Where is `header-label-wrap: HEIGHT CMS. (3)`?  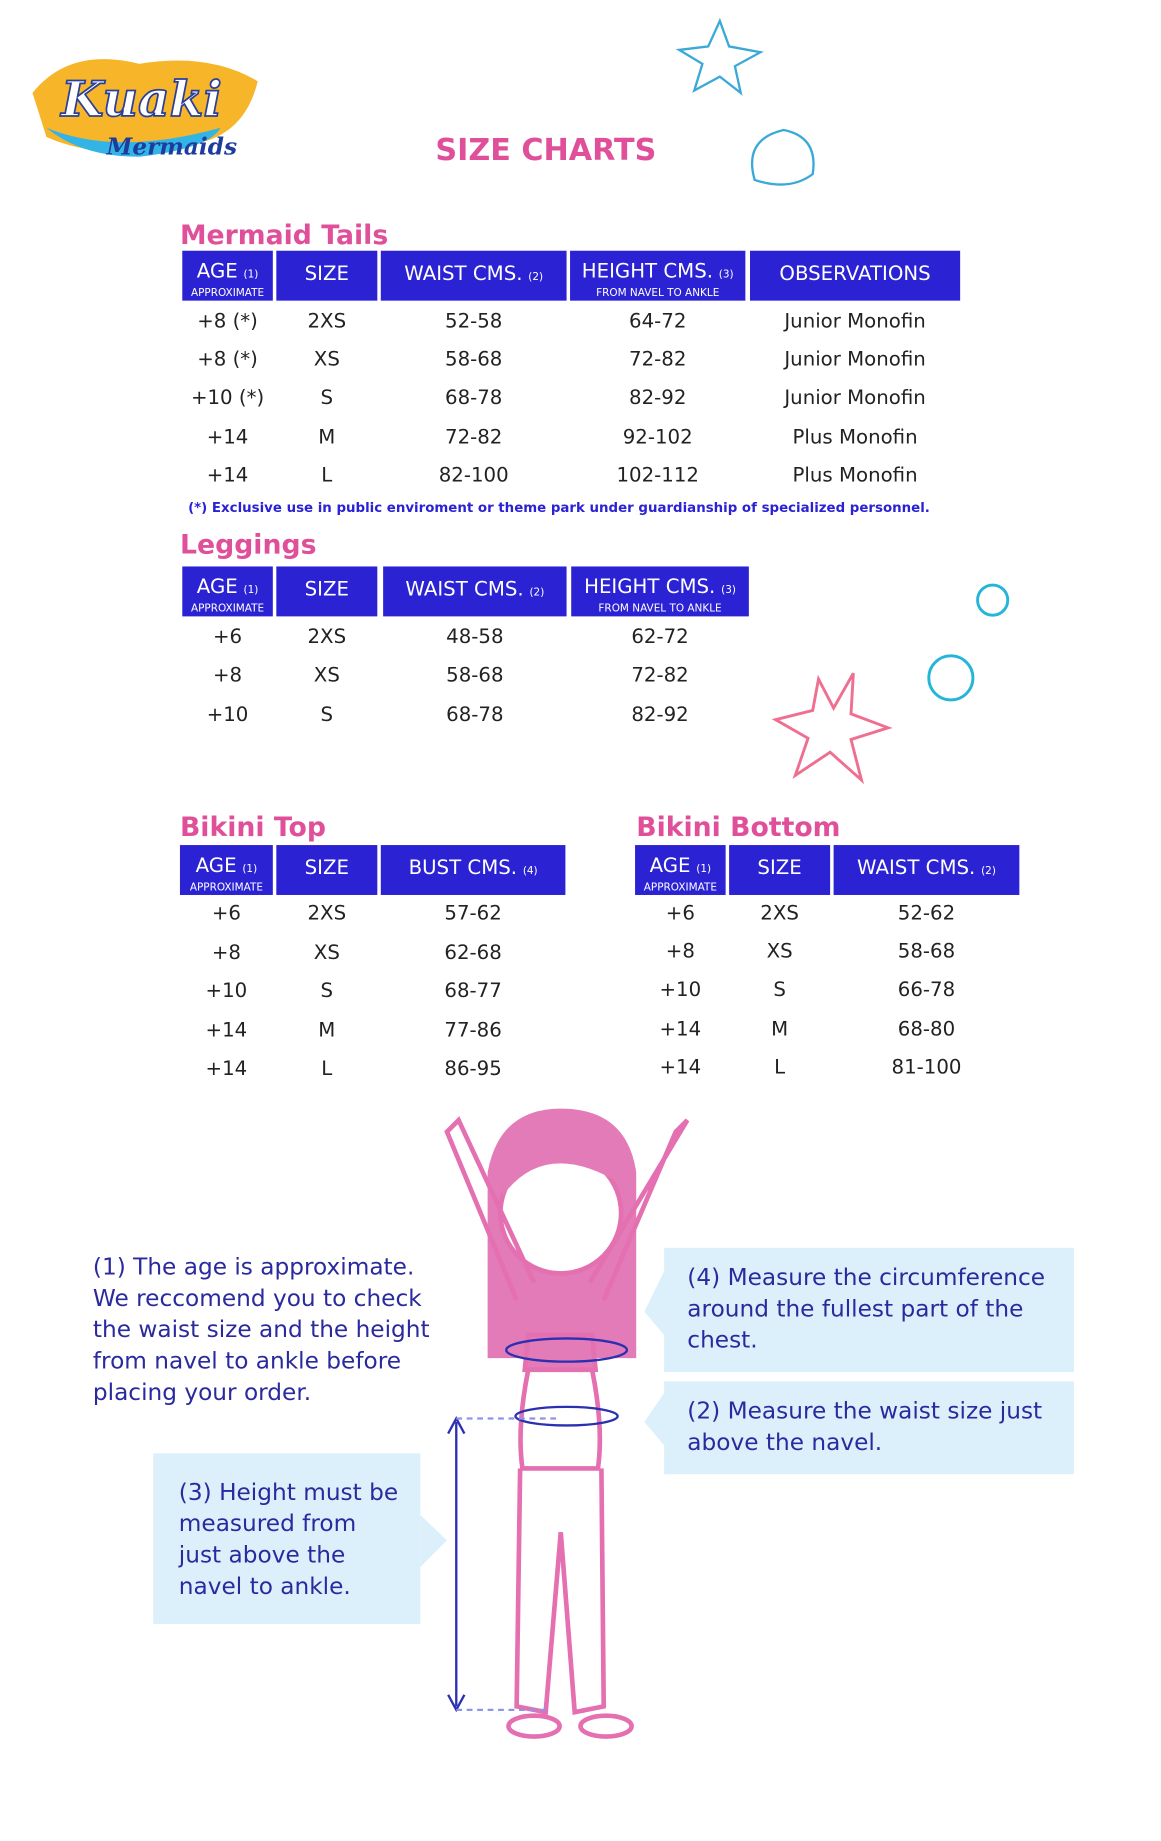 header-label-wrap: HEIGHT CMS. (3) is located at coordinates (660, 587).